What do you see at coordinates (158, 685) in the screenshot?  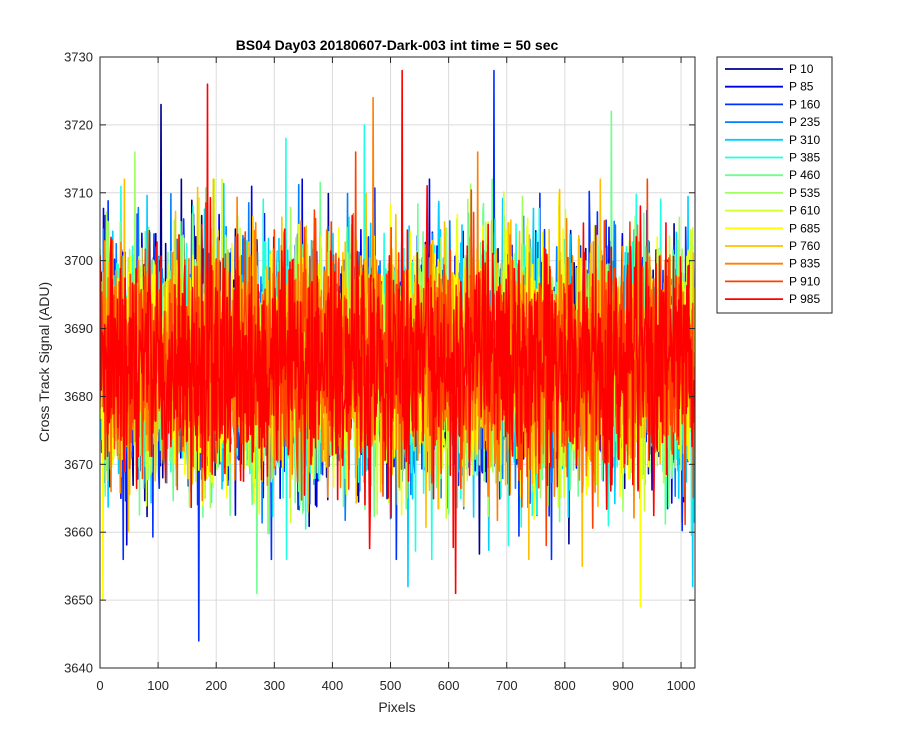 I see `x-tick-label: 100` at bounding box center [158, 685].